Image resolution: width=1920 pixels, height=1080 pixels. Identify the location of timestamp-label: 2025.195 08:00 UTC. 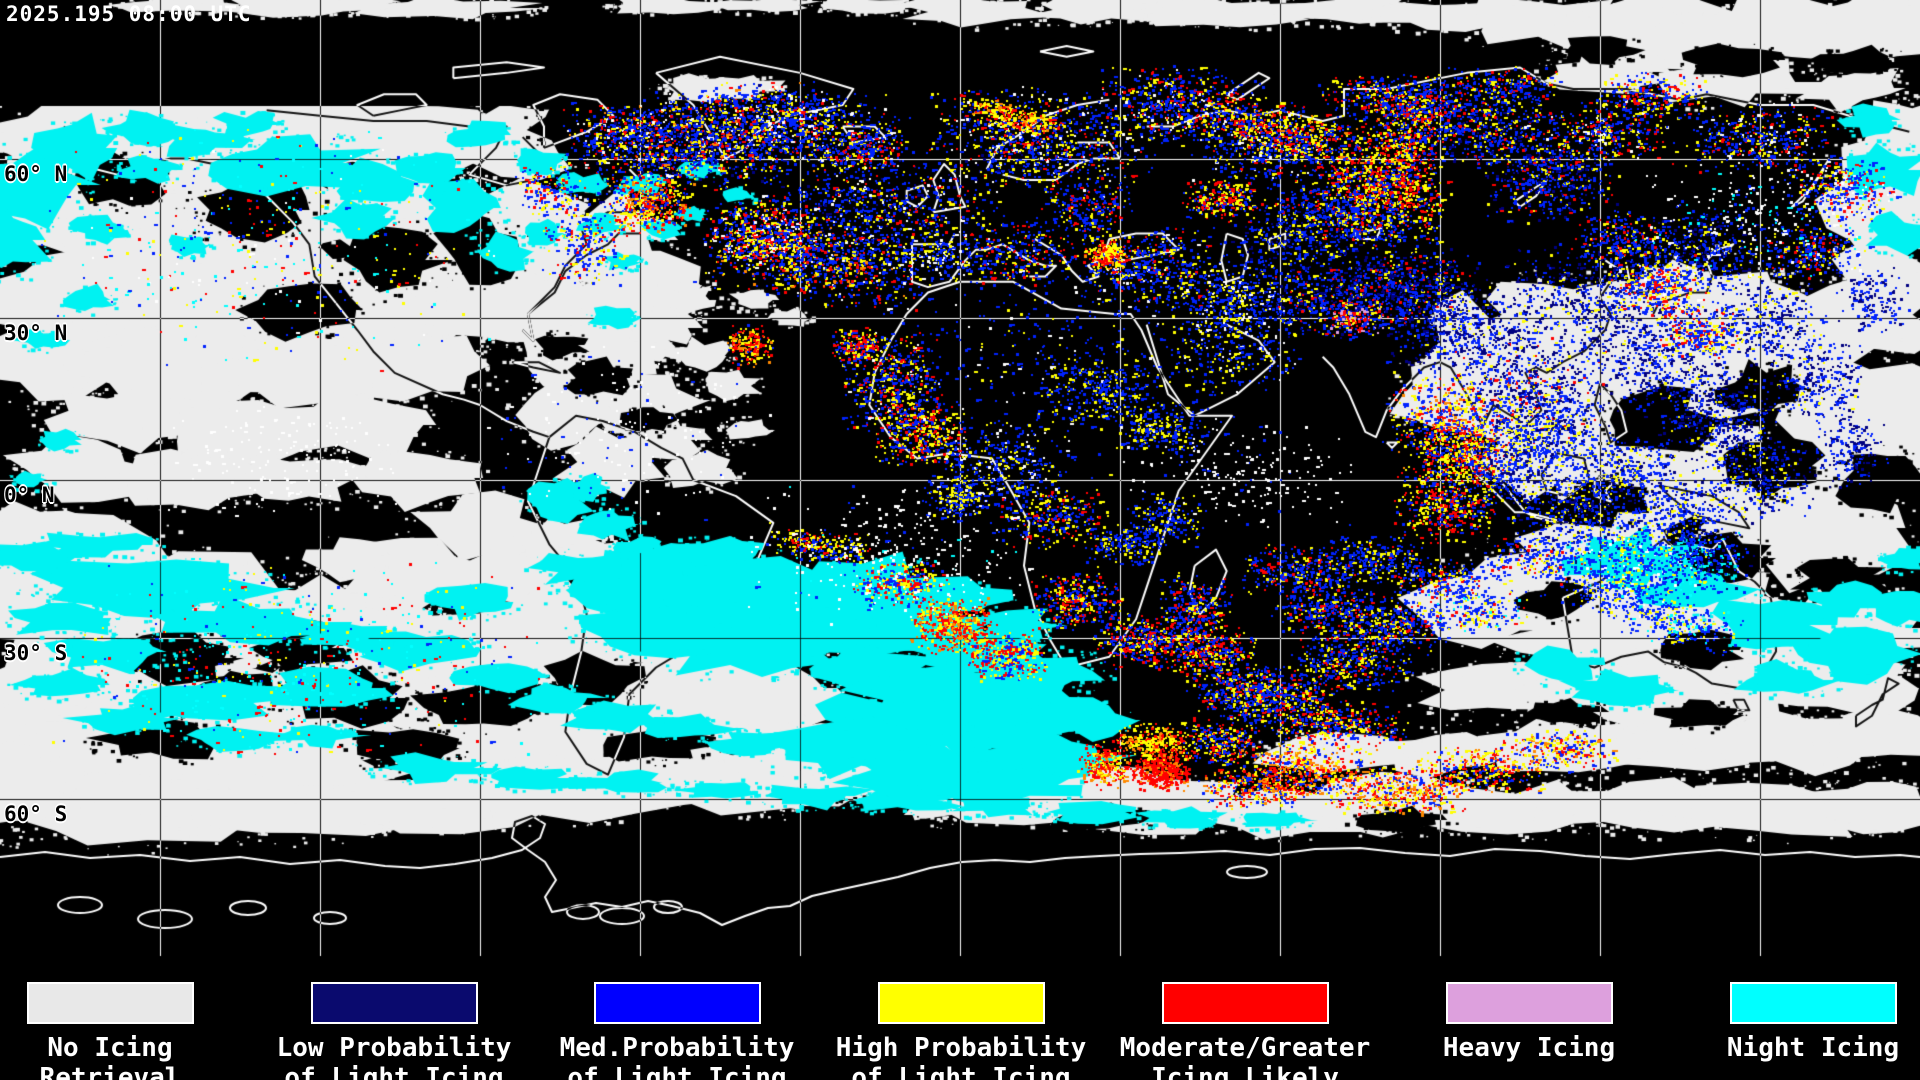
(129, 14).